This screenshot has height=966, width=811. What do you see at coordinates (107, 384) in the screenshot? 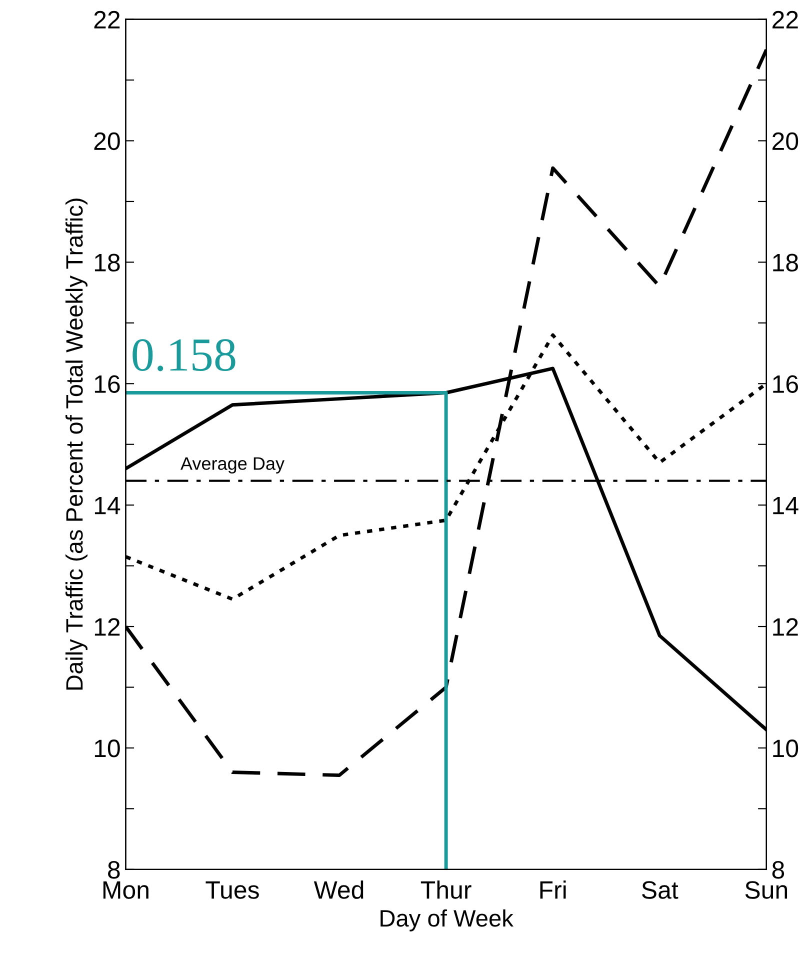
I see `y-tick-label: 16` at bounding box center [107, 384].